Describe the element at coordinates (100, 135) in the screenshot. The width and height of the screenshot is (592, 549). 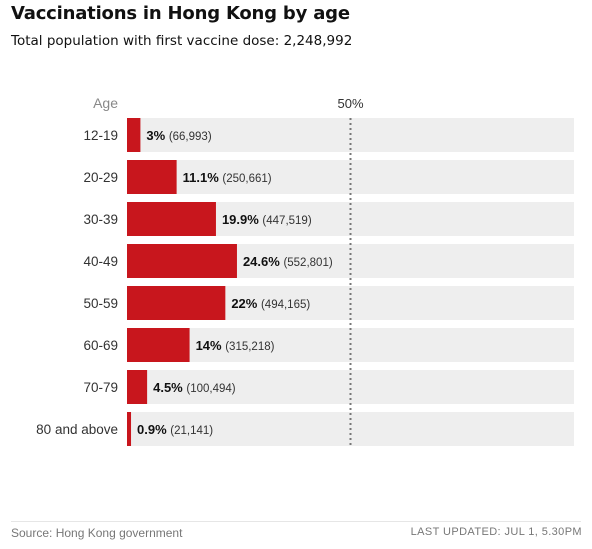
I see `category-label: 12-19` at that location.